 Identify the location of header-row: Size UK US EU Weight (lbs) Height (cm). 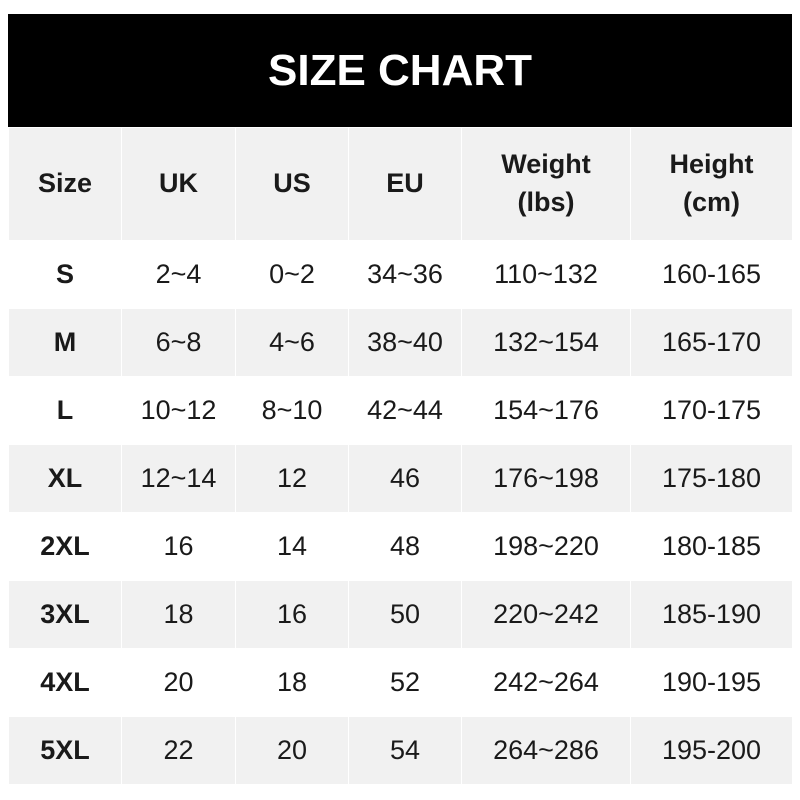
(400, 184).